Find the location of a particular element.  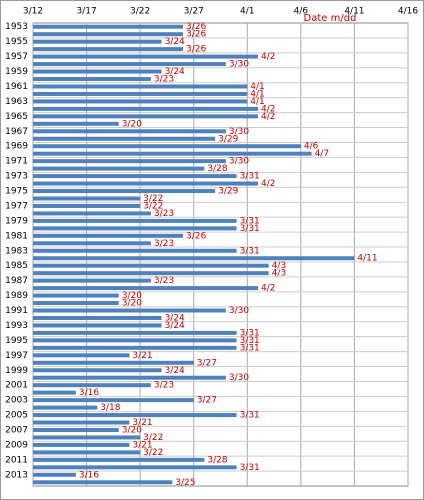

y-tick-label: 1971 is located at coordinates (16, 162).